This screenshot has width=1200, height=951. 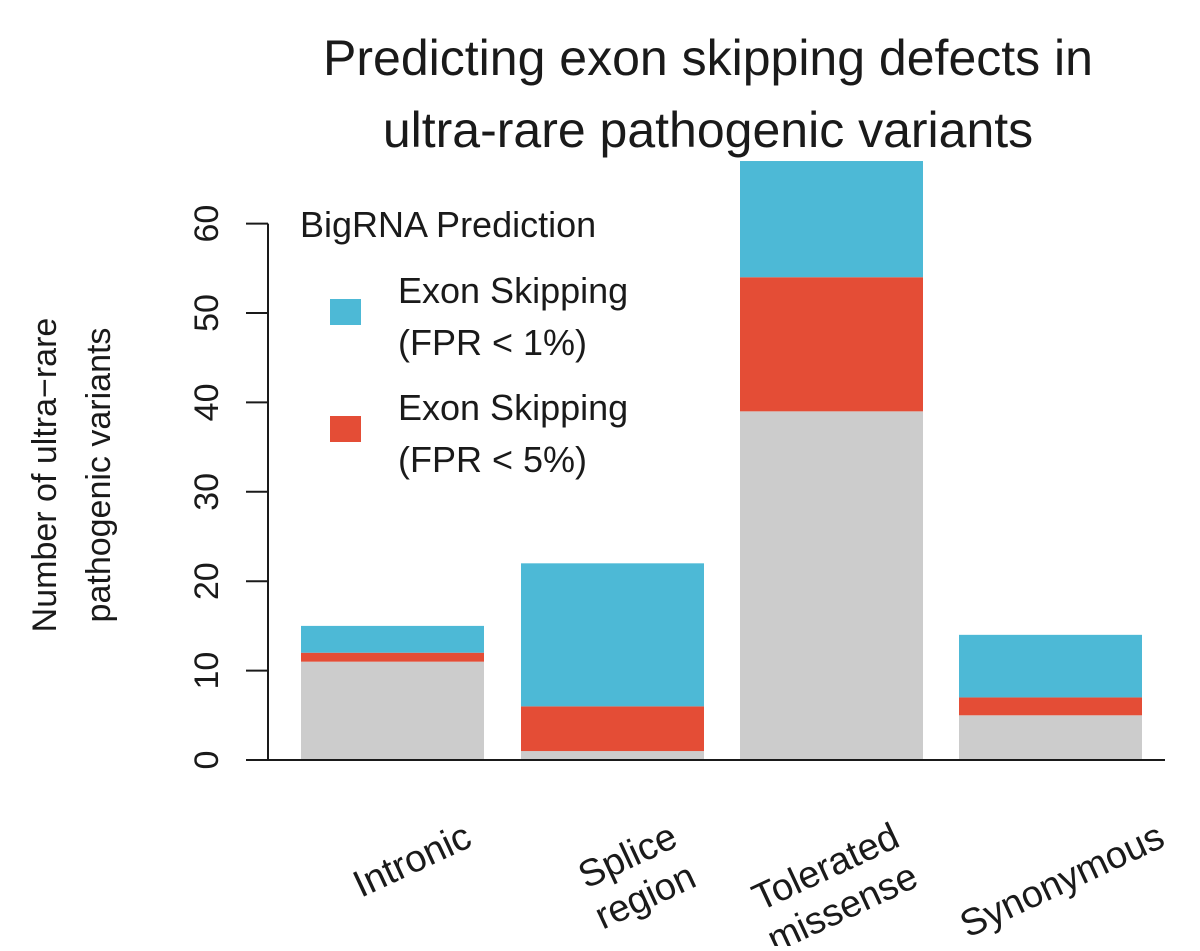 I want to click on y-tick-label: 10, so click(x=207, y=671).